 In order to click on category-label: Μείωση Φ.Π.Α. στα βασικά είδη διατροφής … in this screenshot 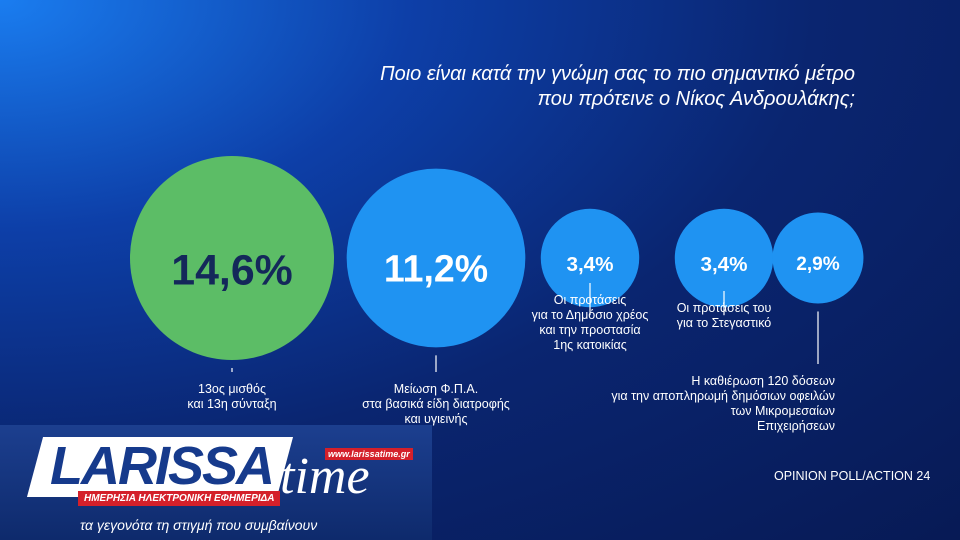, I will do `click(436, 404)`.